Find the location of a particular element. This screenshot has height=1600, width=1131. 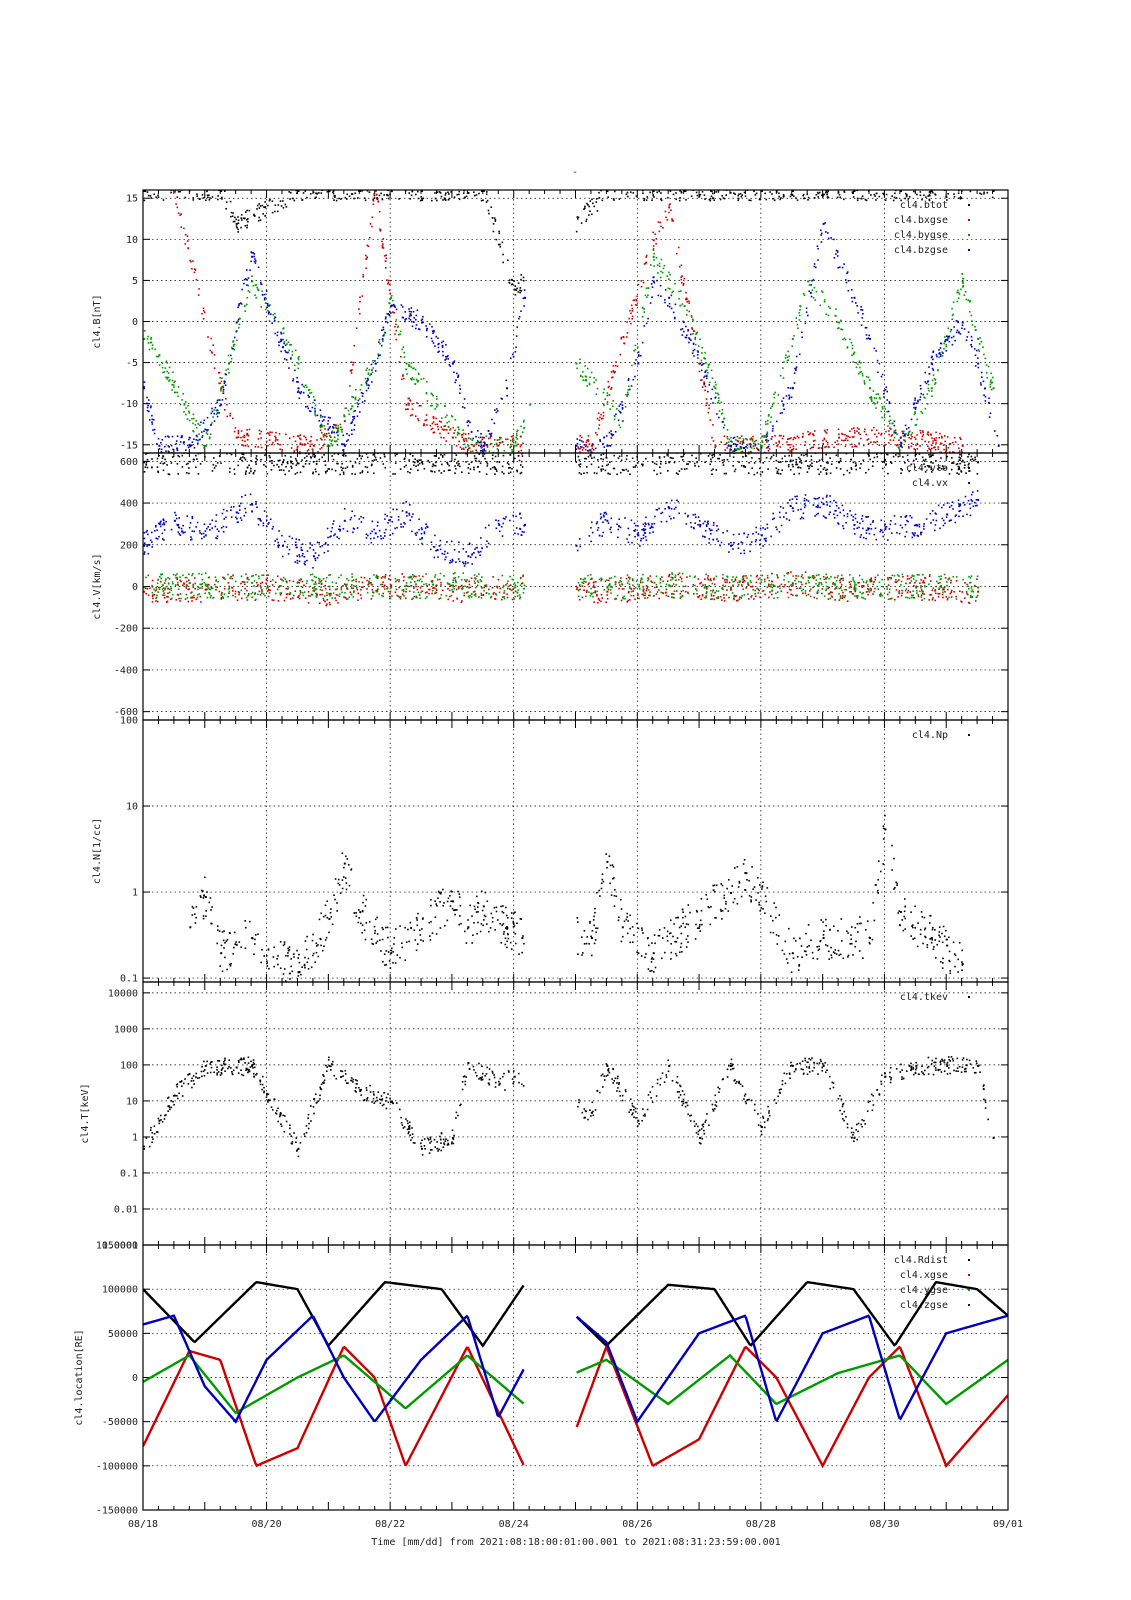

y-tick-label: 200 is located at coordinates (129, 545).